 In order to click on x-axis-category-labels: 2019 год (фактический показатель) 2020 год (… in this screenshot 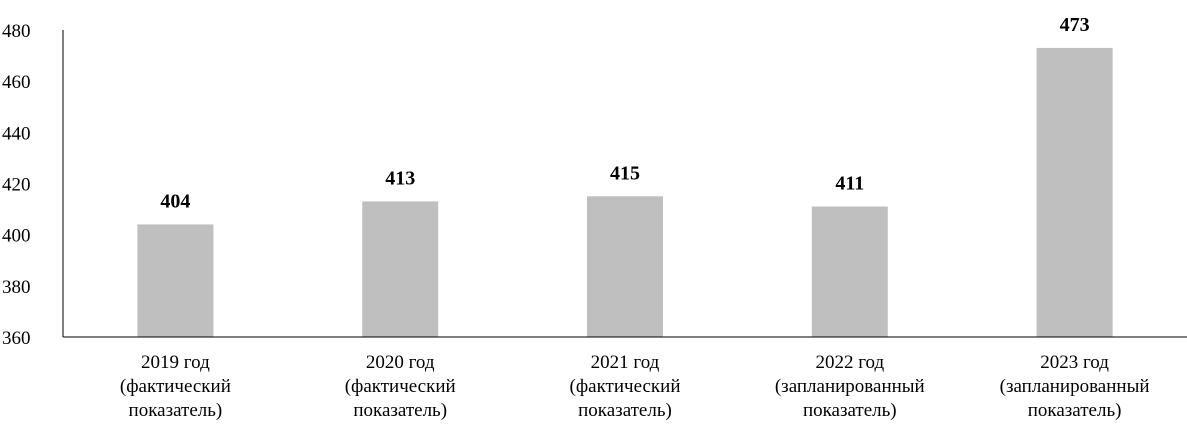, I will do `click(635, 386)`.